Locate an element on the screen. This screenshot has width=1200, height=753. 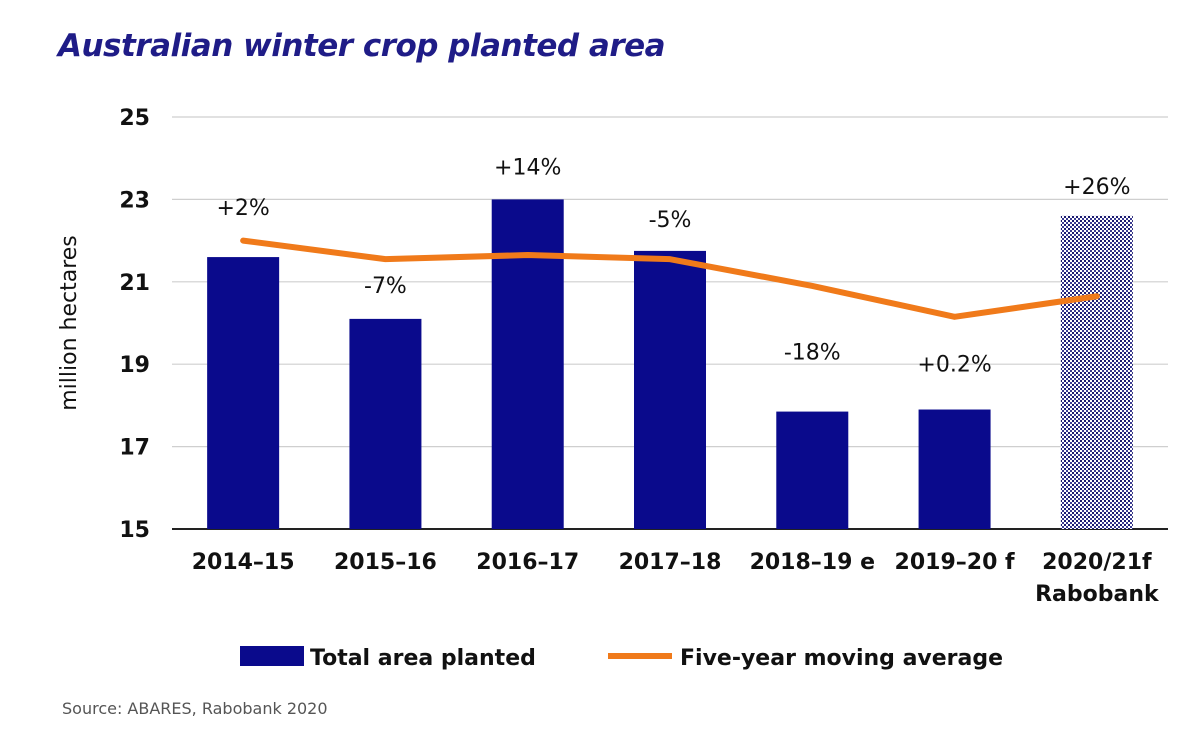
x-tick-label: Rabobank is located at coordinates (1097, 594).